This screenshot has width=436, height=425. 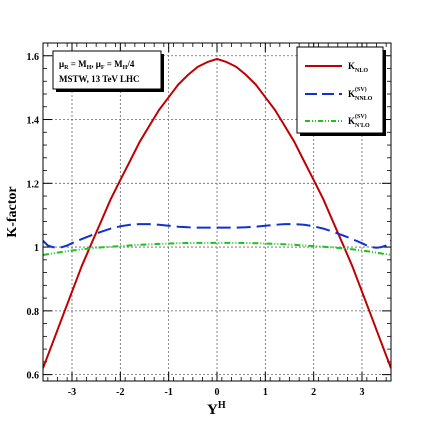 What do you see at coordinates (359, 121) in the screenshot?
I see `legend-label: K(SV) N'LO` at bounding box center [359, 121].